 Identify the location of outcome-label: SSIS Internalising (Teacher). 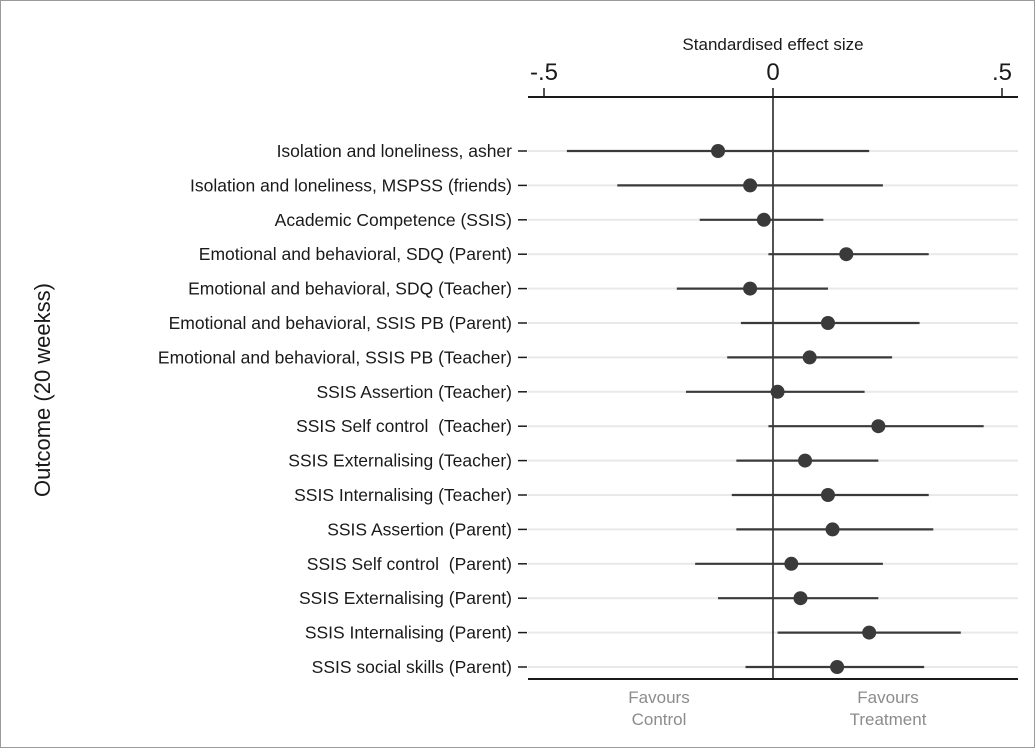
(403, 495).